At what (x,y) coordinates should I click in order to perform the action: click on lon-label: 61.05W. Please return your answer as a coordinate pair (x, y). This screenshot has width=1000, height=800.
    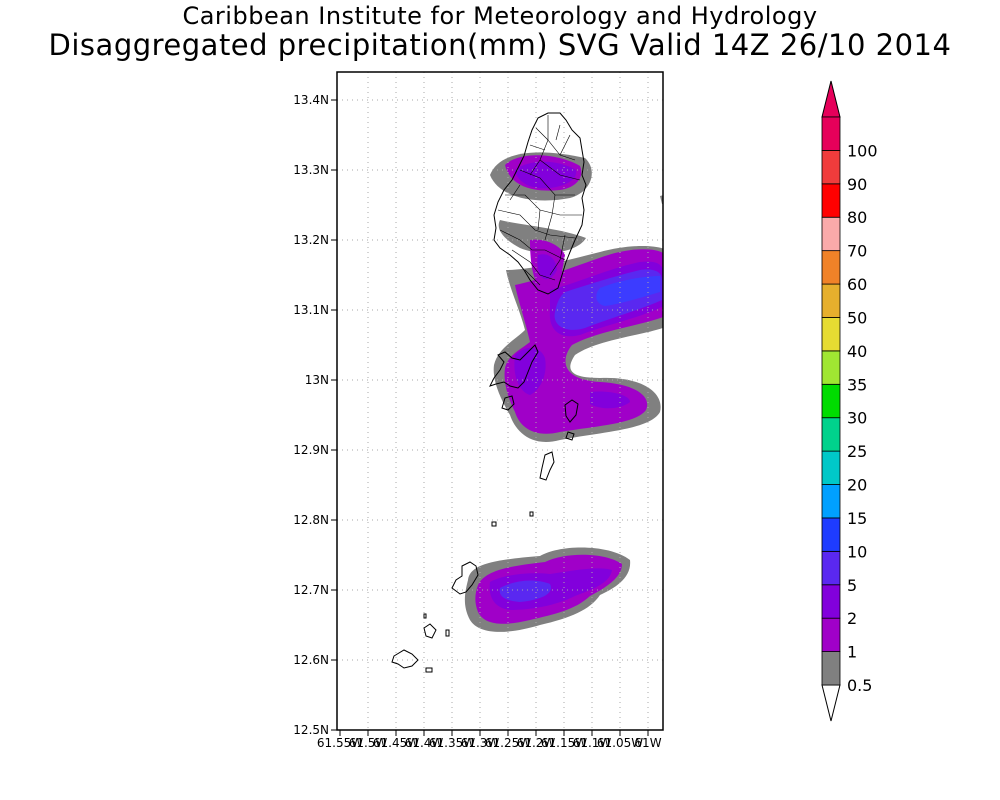
    Looking at the image, I should click on (620, 743).